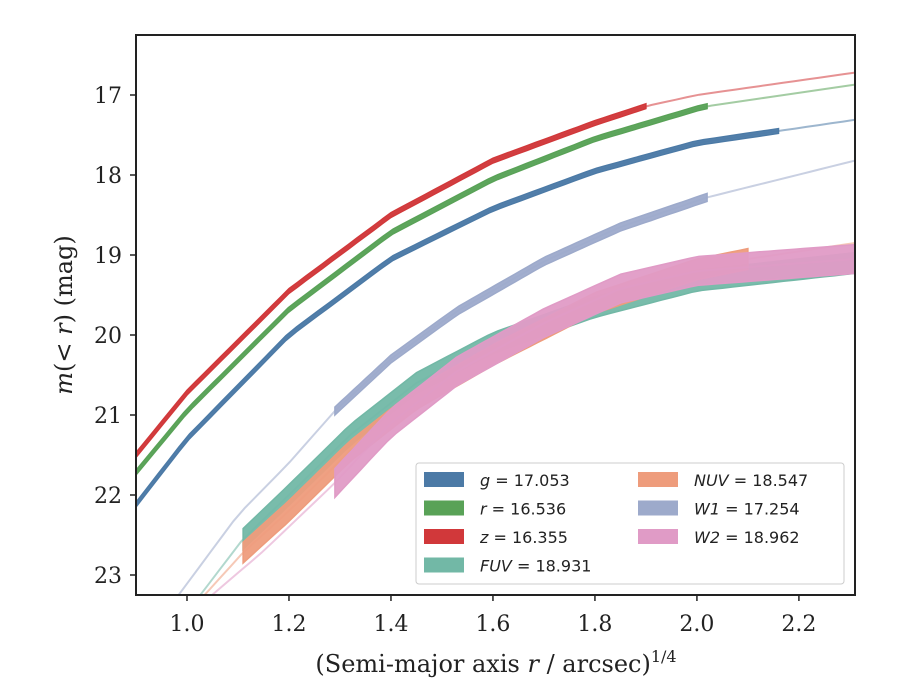 This screenshot has width=900, height=700. Describe the element at coordinates (525, 480) in the screenshot. I see `legend-label: g = 17.053` at that location.